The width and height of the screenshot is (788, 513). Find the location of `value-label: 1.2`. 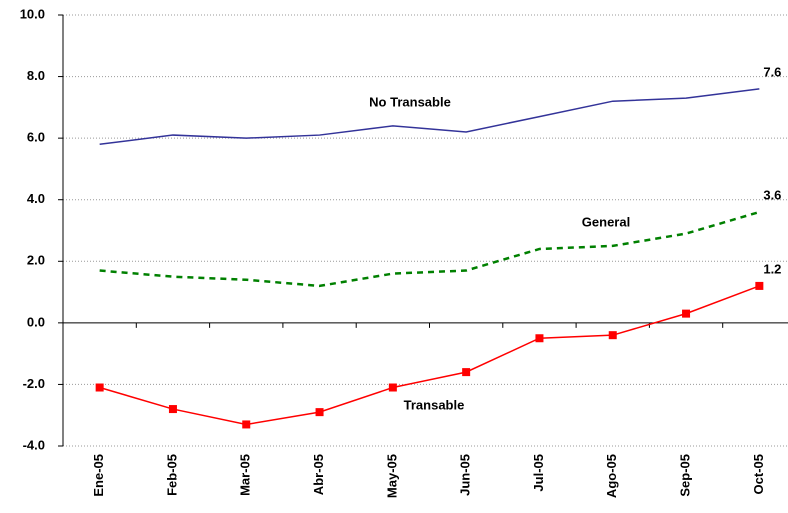

value-label: 1.2 is located at coordinates (772, 268).